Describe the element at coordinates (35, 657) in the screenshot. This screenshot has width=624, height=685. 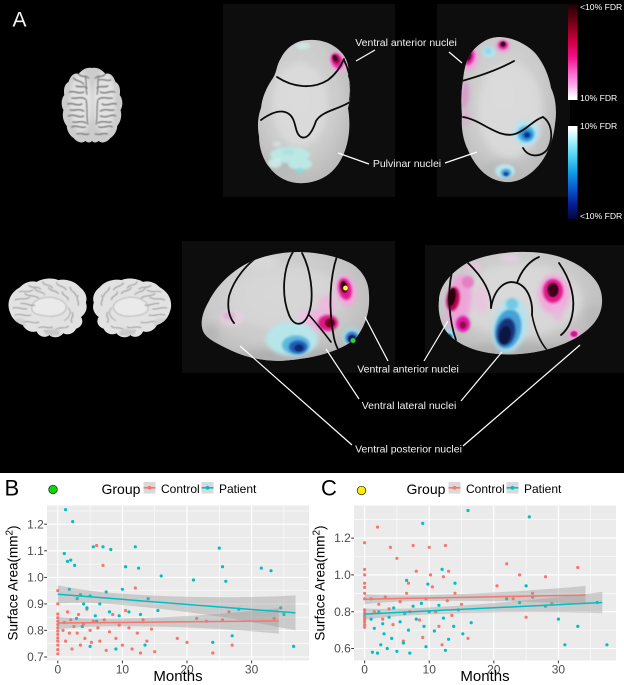
I see `svg-text: 0.7` at that location.